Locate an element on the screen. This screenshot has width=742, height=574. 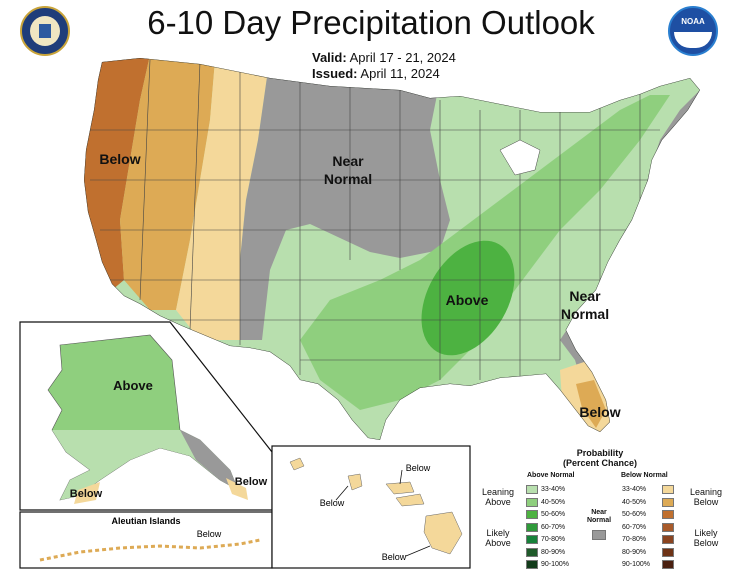
legend-near-2: Normal is located at coordinates (599, 520).